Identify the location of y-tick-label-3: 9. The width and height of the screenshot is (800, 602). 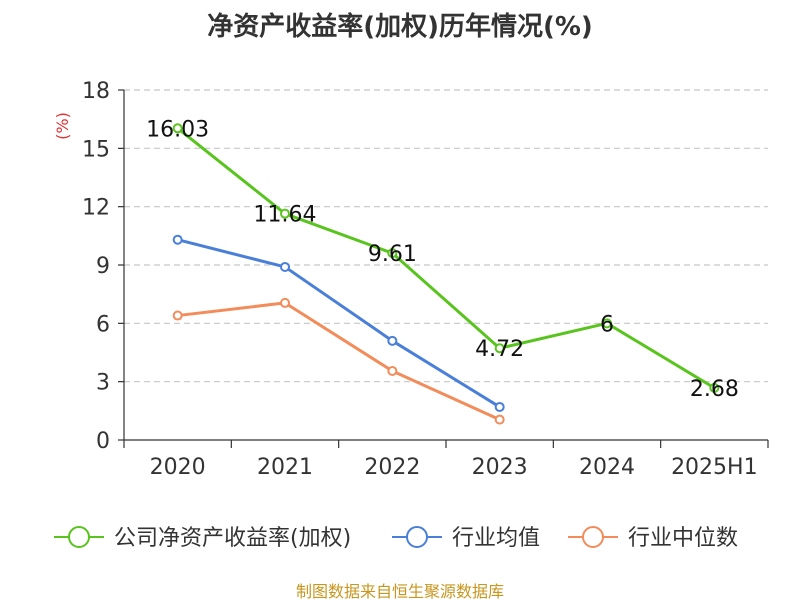
(103, 266).